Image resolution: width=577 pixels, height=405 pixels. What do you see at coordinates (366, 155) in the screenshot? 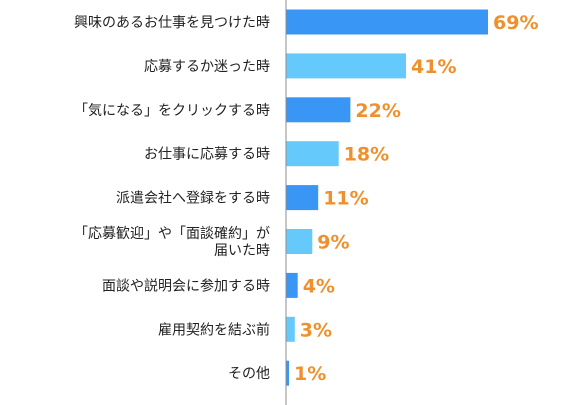
I see `value-label-4: 18%` at bounding box center [366, 155].